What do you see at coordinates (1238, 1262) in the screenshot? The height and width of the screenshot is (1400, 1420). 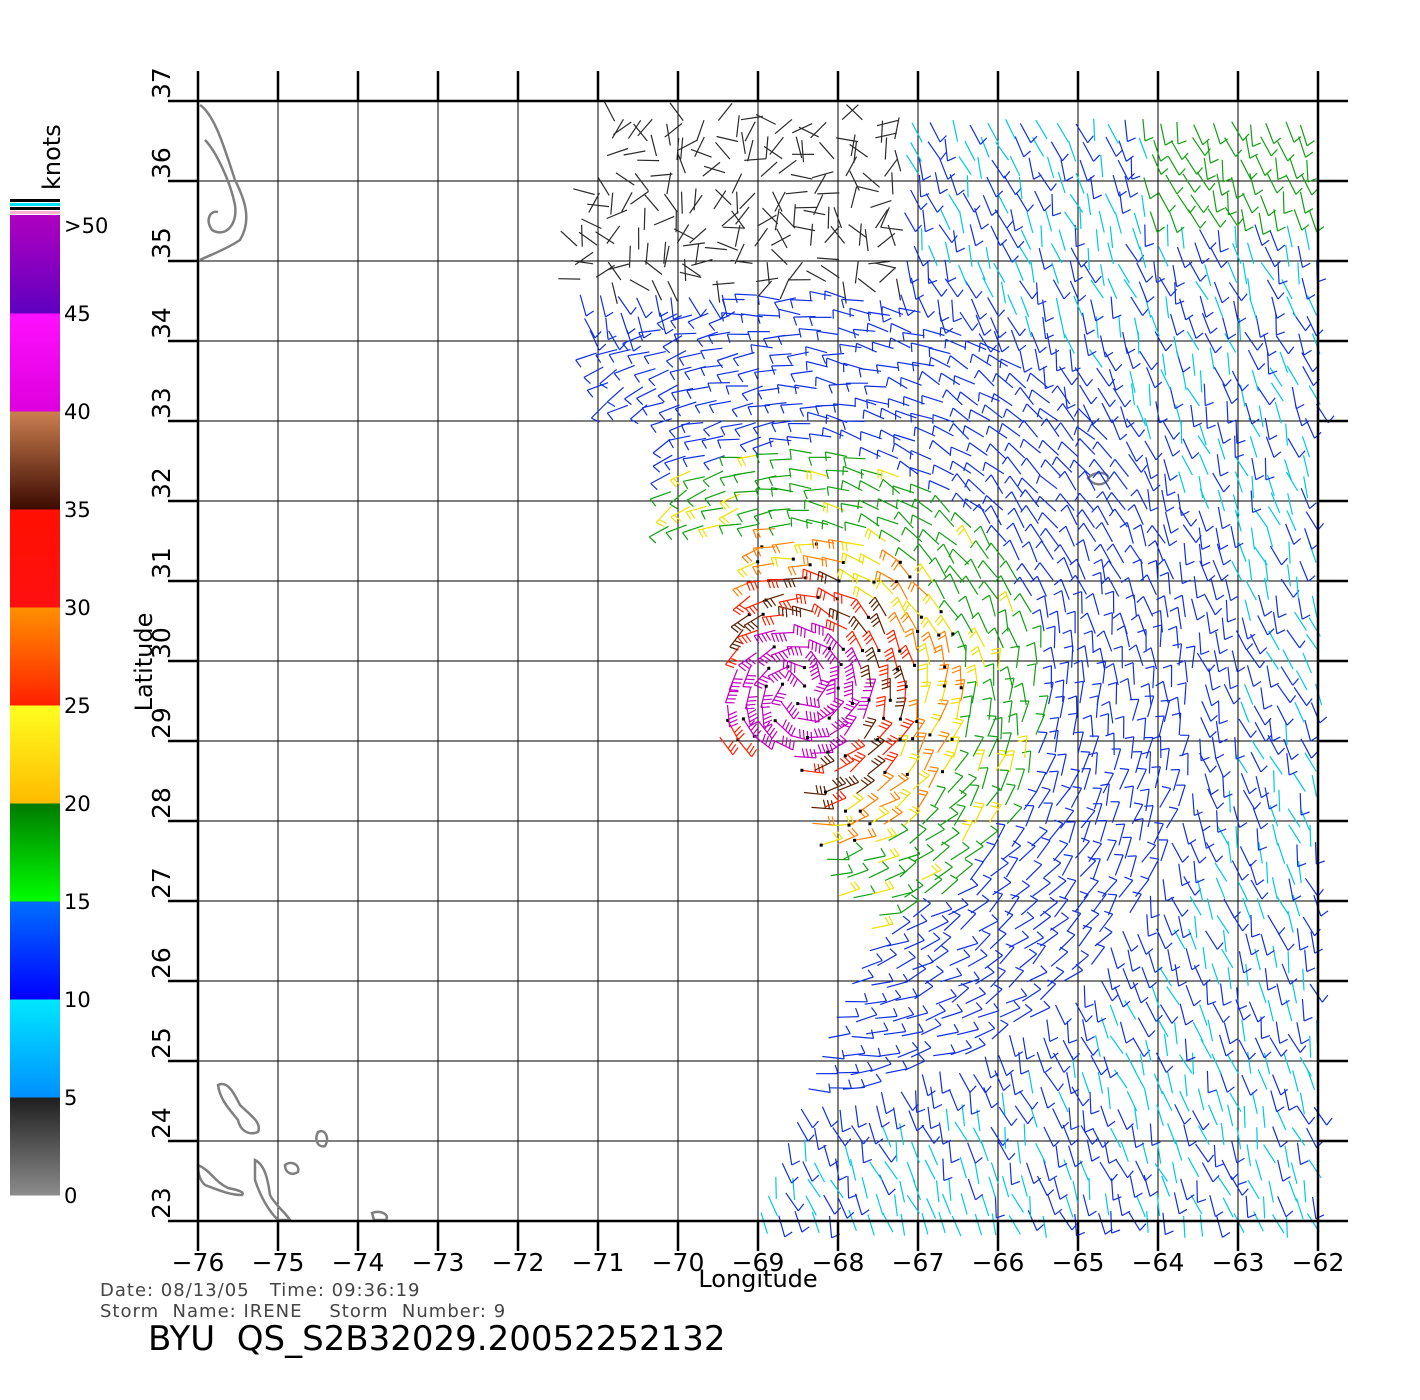 I see `x-tick-label: −63` at bounding box center [1238, 1262].